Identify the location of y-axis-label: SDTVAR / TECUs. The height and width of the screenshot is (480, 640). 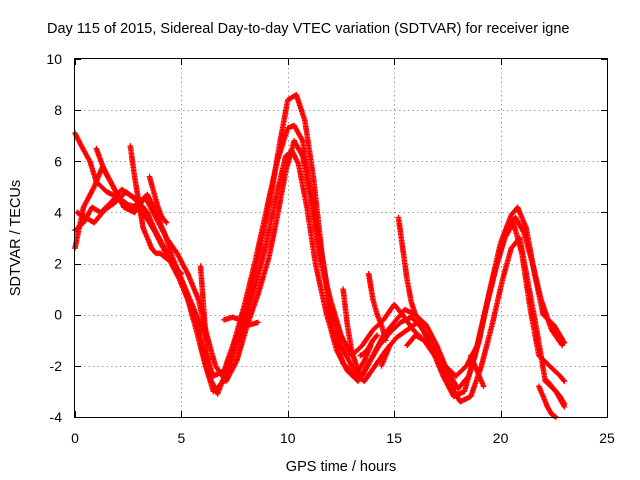
(16, 238).